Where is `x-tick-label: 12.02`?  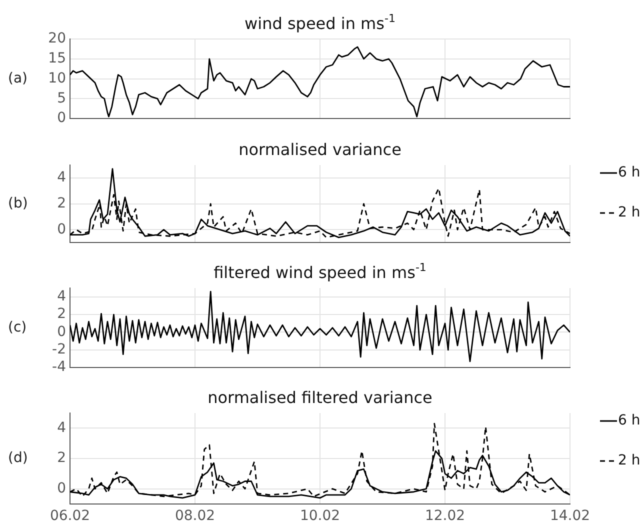
x-tick-label: 12.02 is located at coordinates (445, 516).